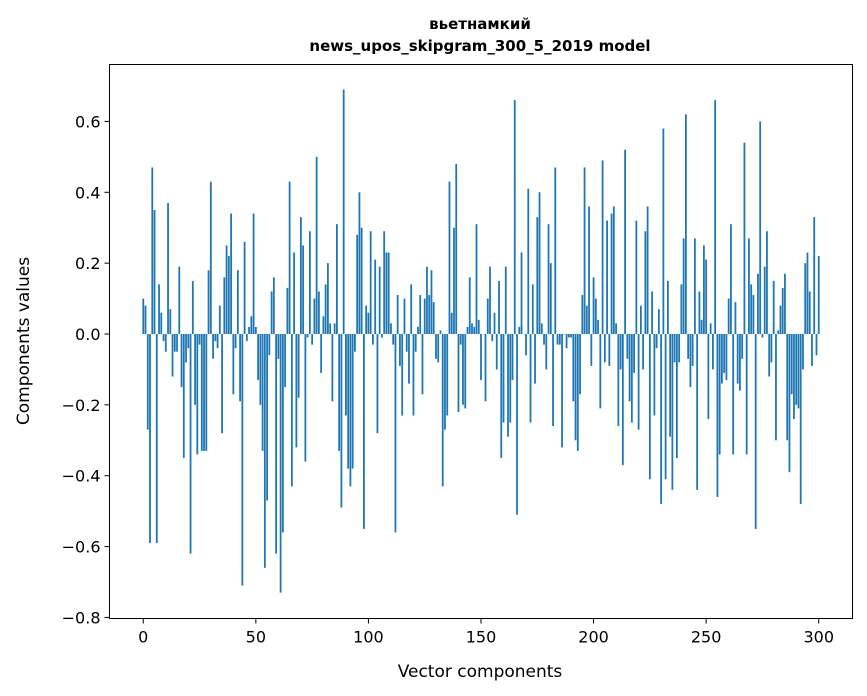 Image resolution: width=867 pixels, height=696 pixels. What do you see at coordinates (143, 637) in the screenshot?
I see `x-tick-label: 0` at bounding box center [143, 637].